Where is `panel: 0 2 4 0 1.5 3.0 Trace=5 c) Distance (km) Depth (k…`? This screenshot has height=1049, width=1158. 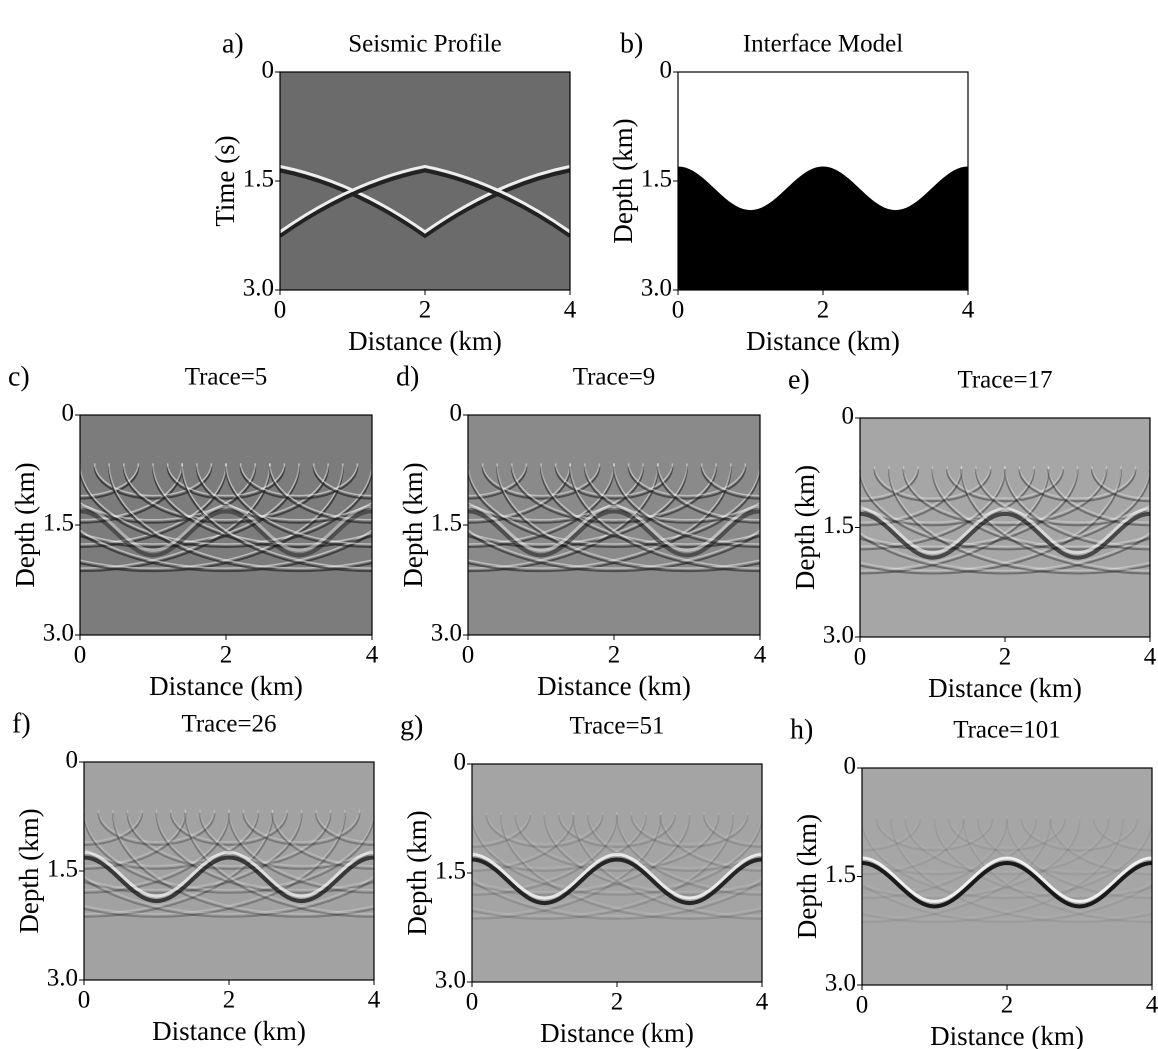 panel: 0 2 4 0 1.5 3.0 Trace=5 c) Distance (km) Depth (k… is located at coordinates (193, 531).